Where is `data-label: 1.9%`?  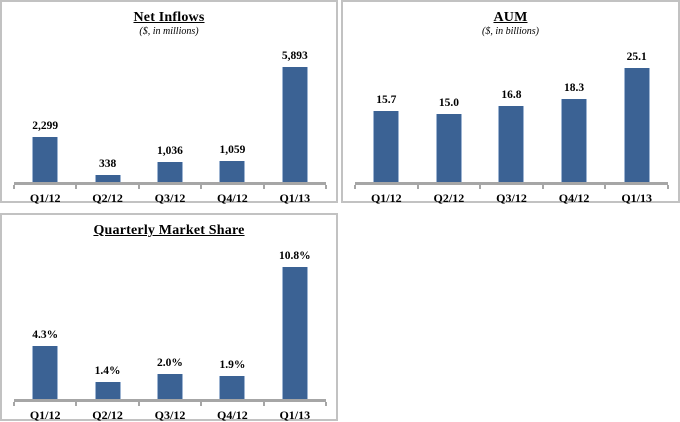 data-label: 1.9% is located at coordinates (232, 365).